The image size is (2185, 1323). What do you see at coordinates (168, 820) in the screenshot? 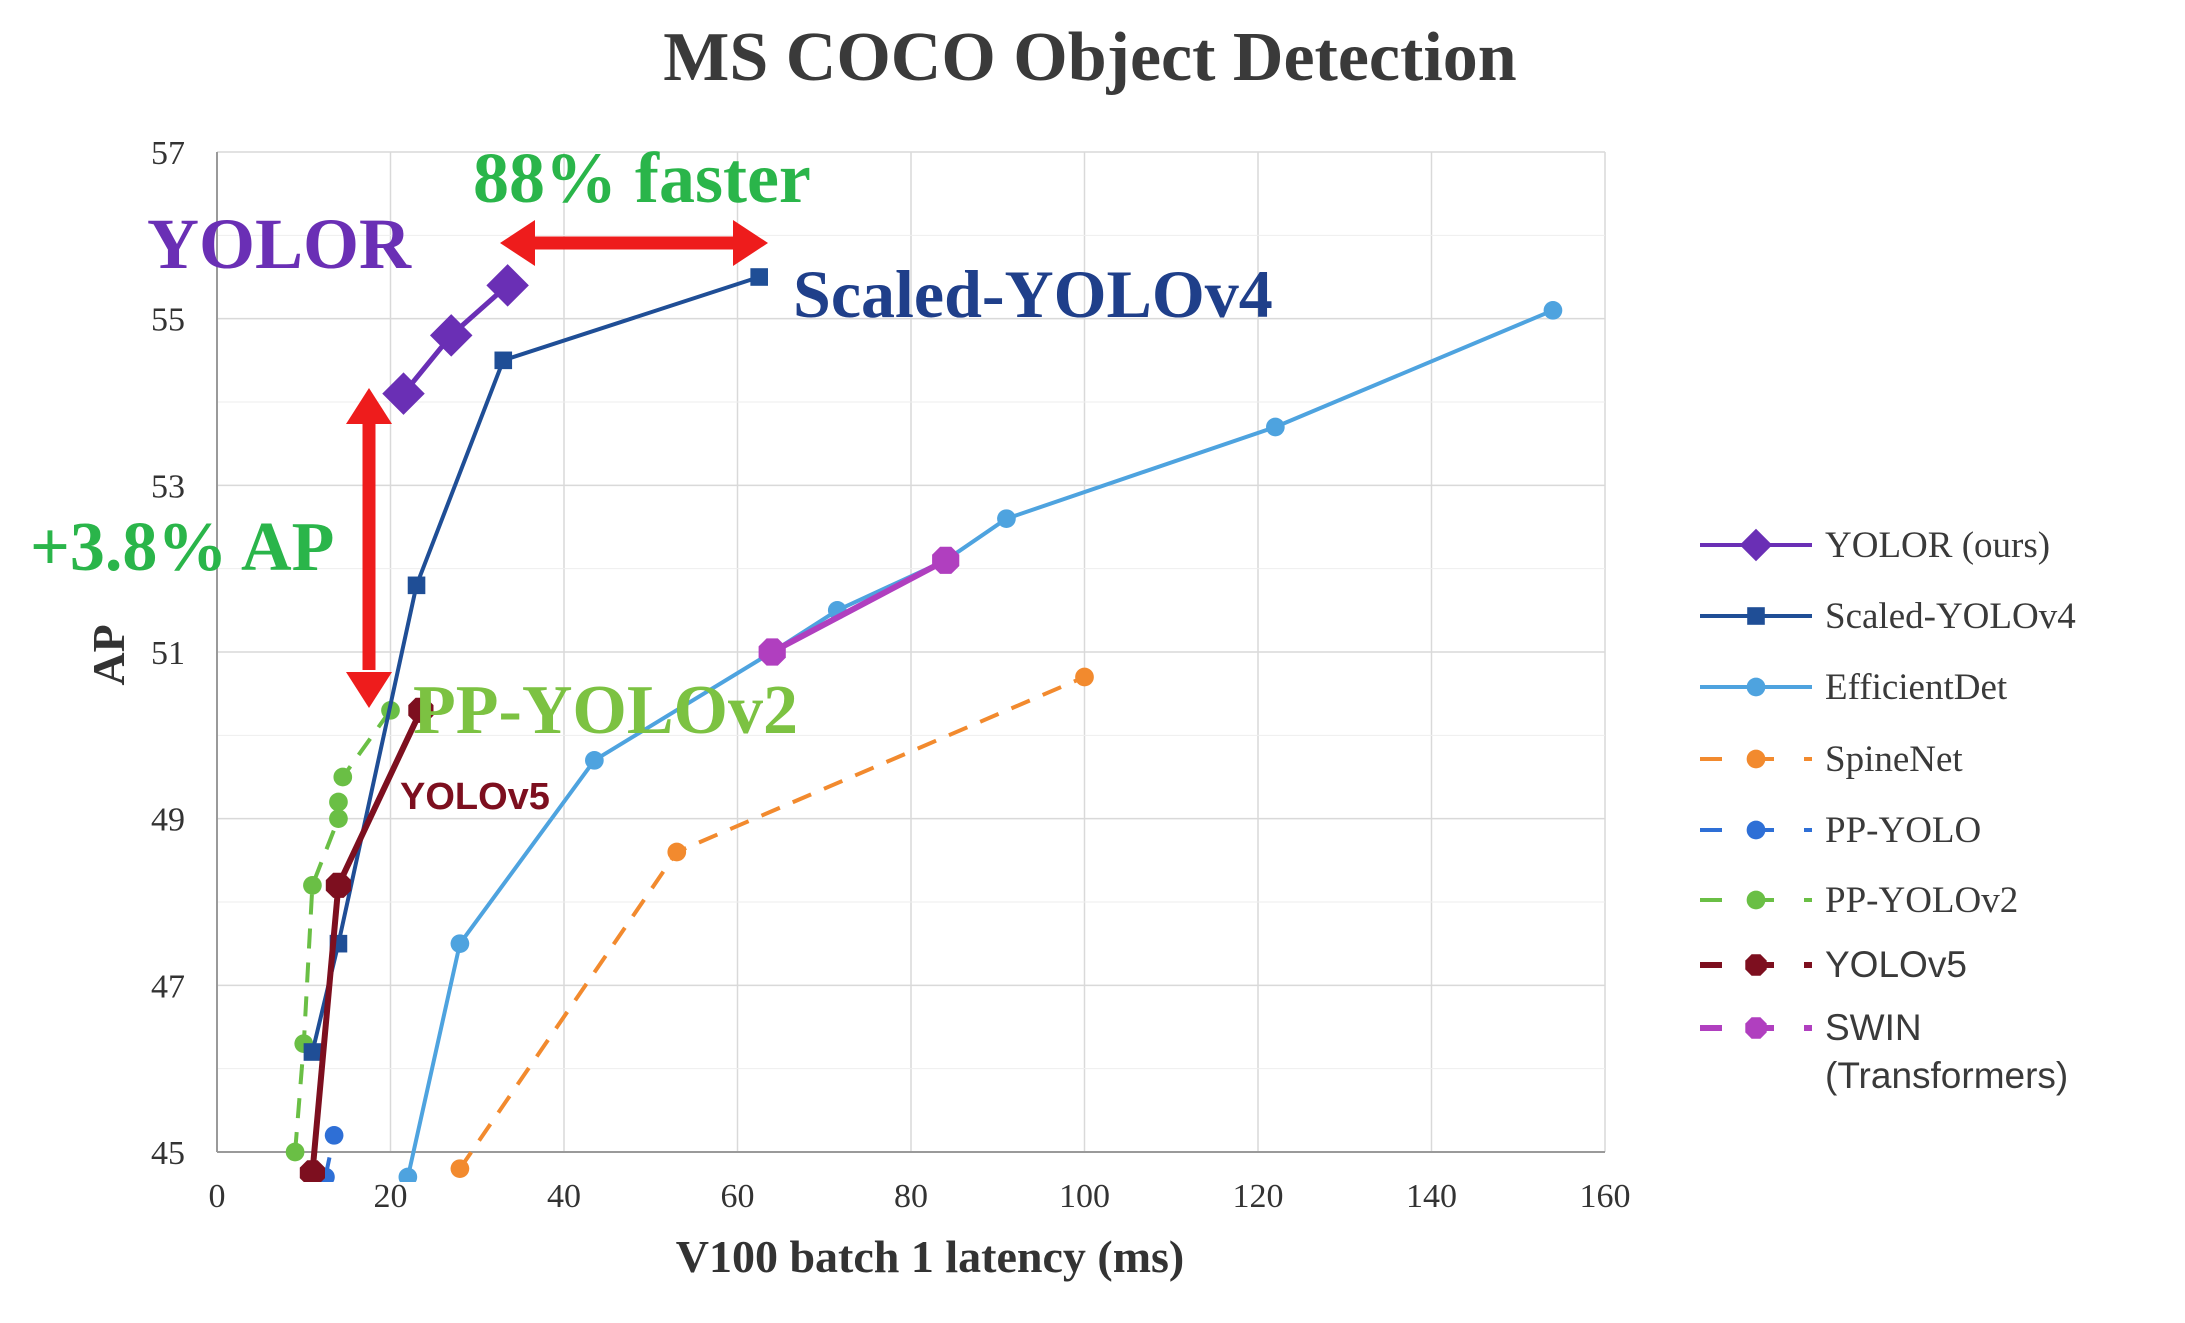
I see `y-tick-label: 49` at bounding box center [168, 820].